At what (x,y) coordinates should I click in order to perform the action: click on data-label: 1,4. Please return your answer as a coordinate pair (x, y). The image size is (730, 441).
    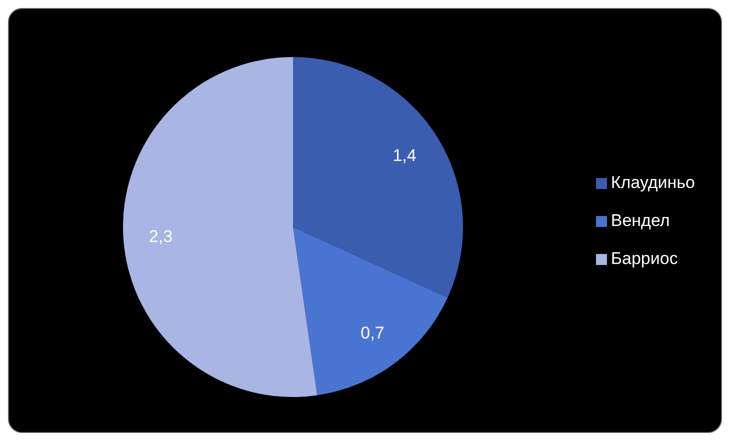
    Looking at the image, I should click on (404, 155).